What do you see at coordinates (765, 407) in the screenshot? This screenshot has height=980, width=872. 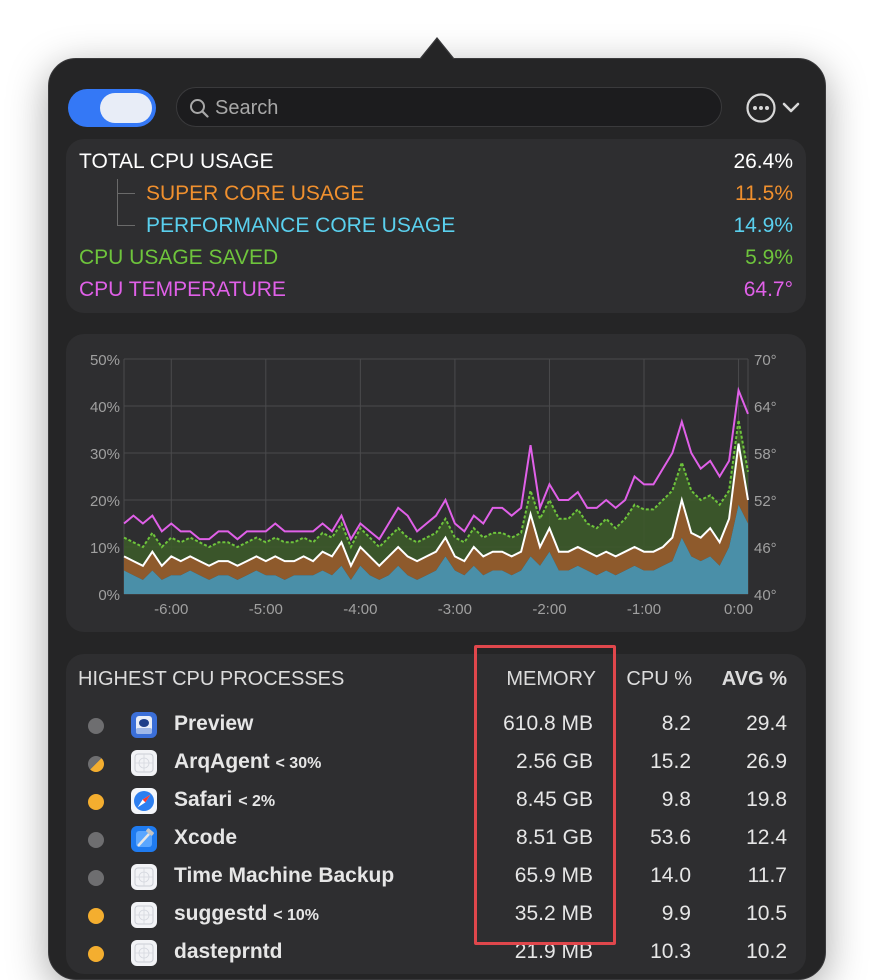 I see `y-right-tick-label: 64°` at bounding box center [765, 407].